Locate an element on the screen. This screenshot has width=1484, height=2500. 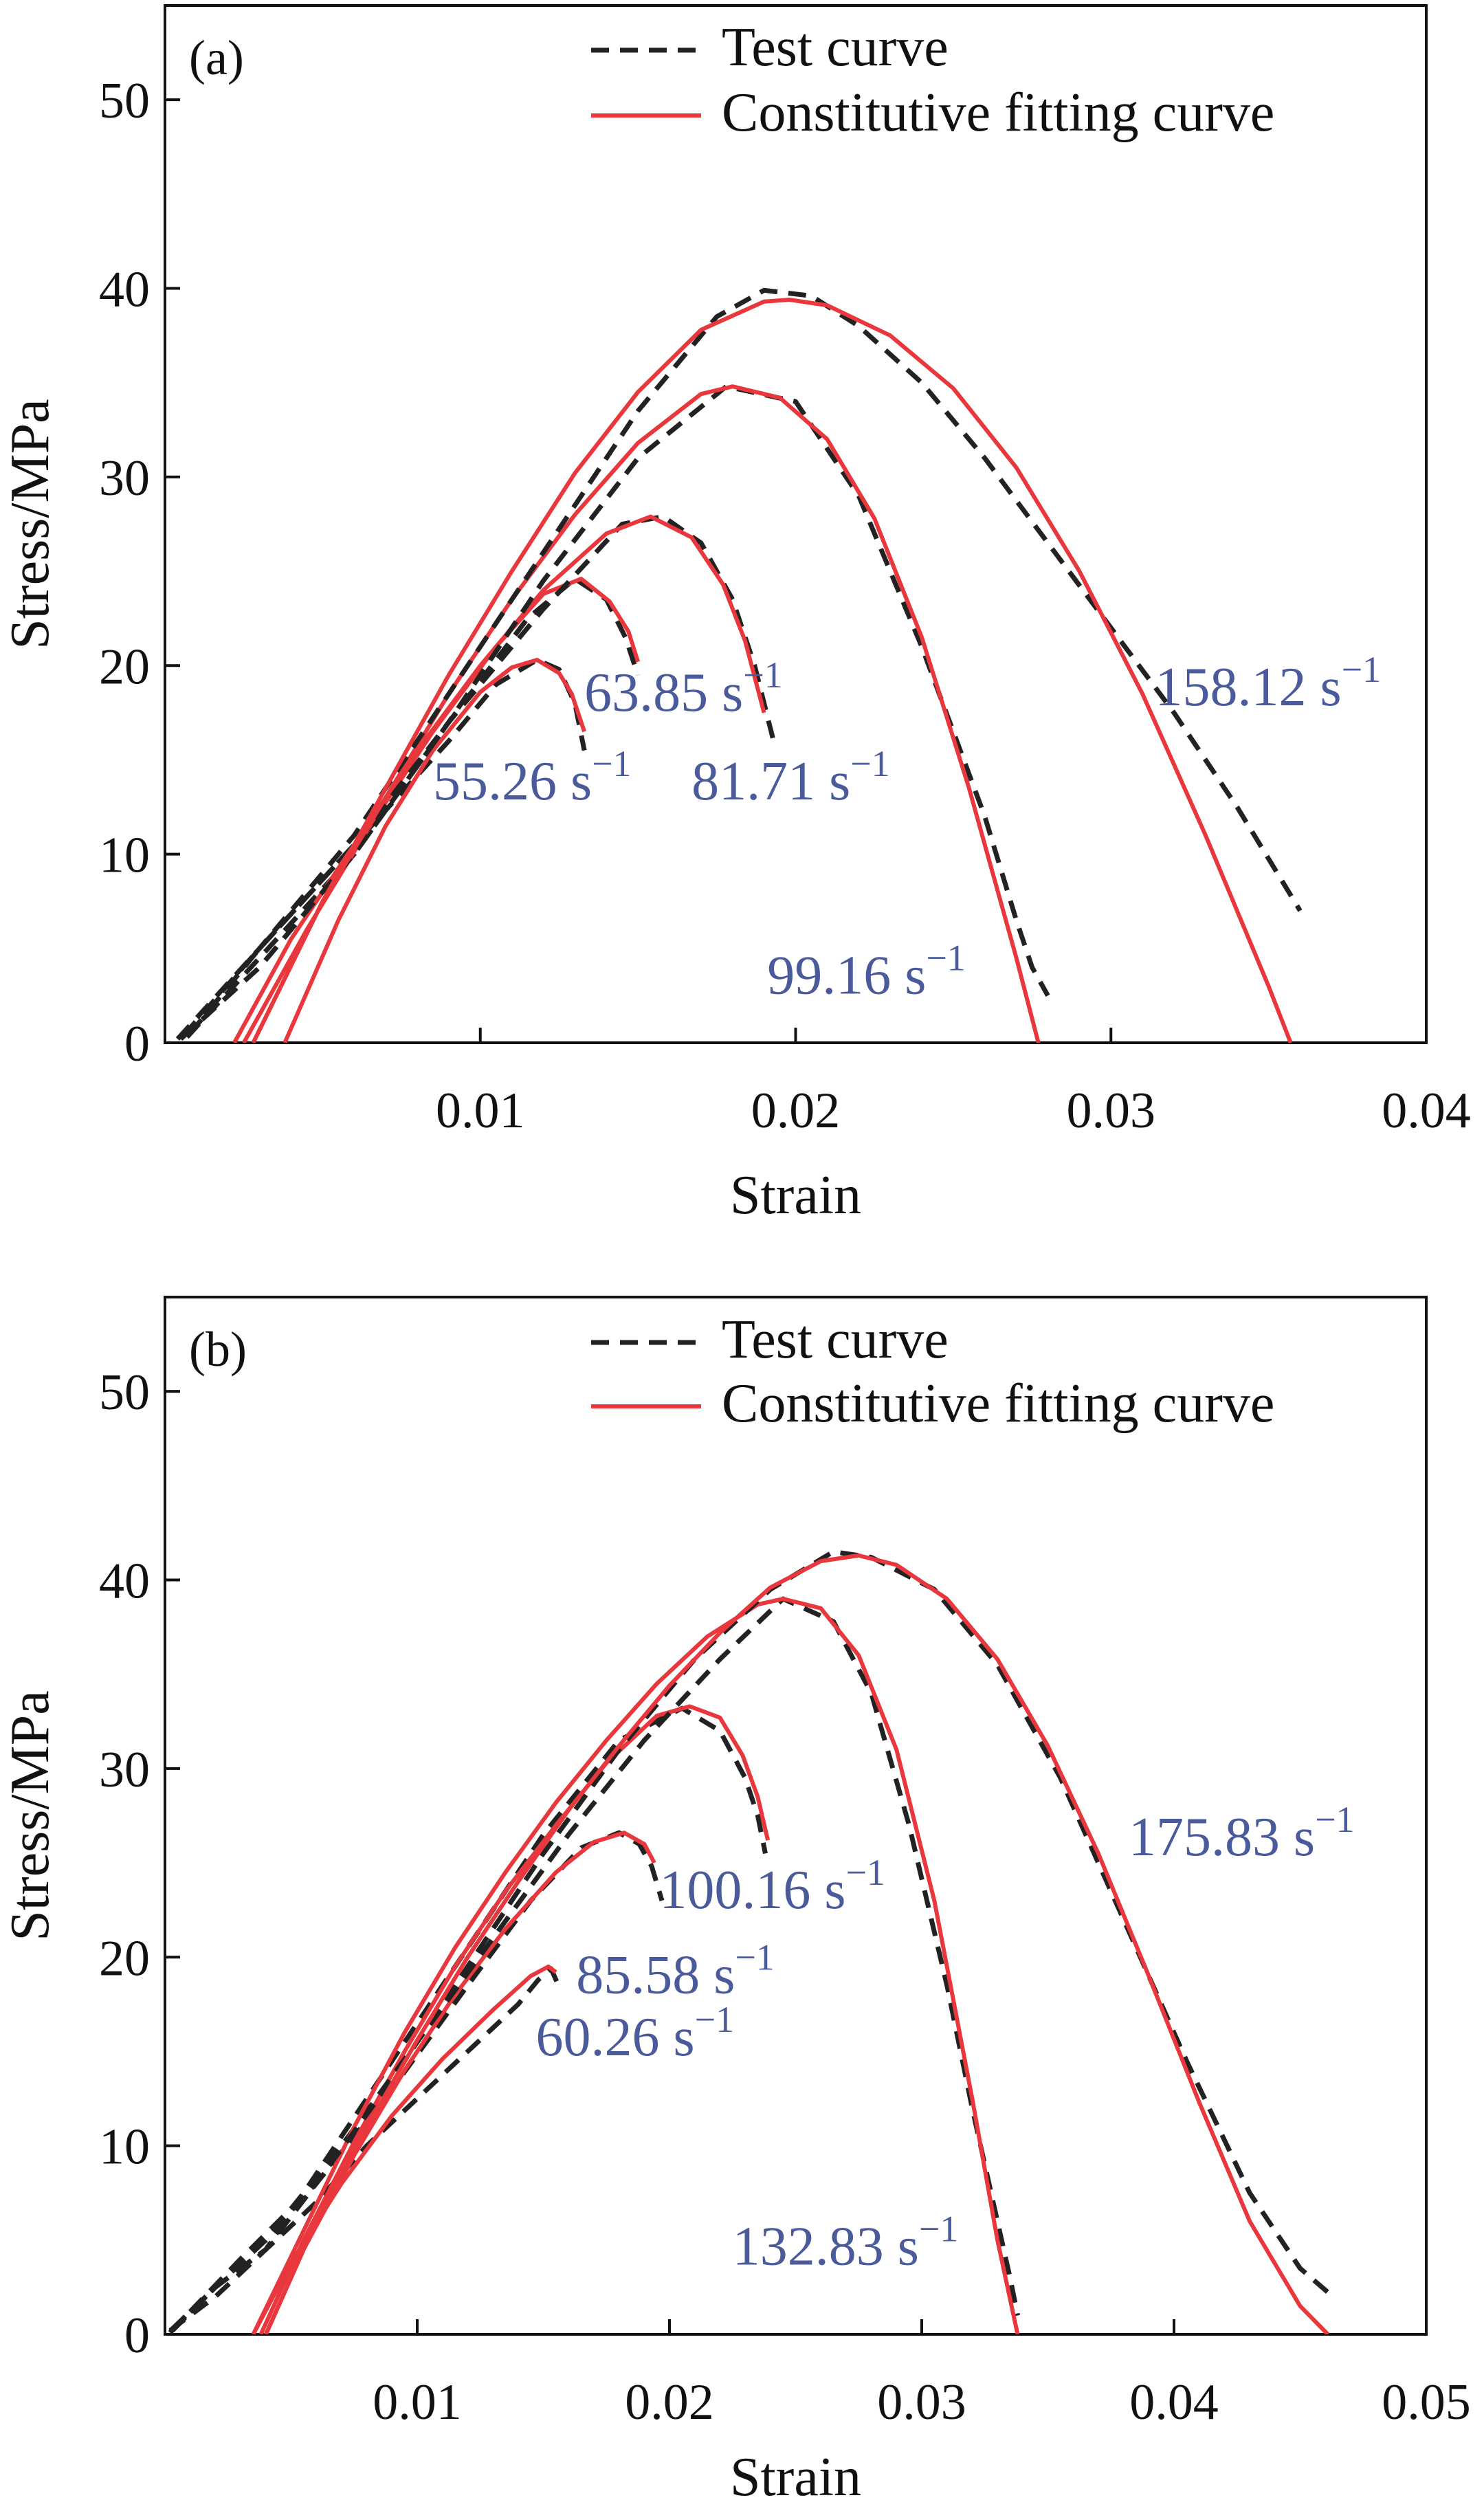
panel-label: (b) is located at coordinates (218, 1349).